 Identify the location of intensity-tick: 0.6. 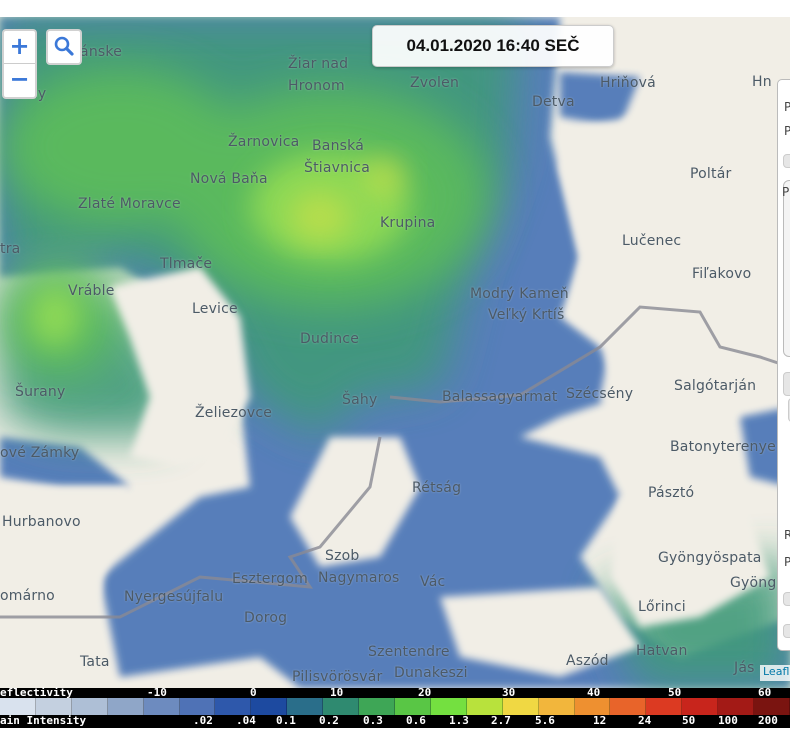
(416, 720).